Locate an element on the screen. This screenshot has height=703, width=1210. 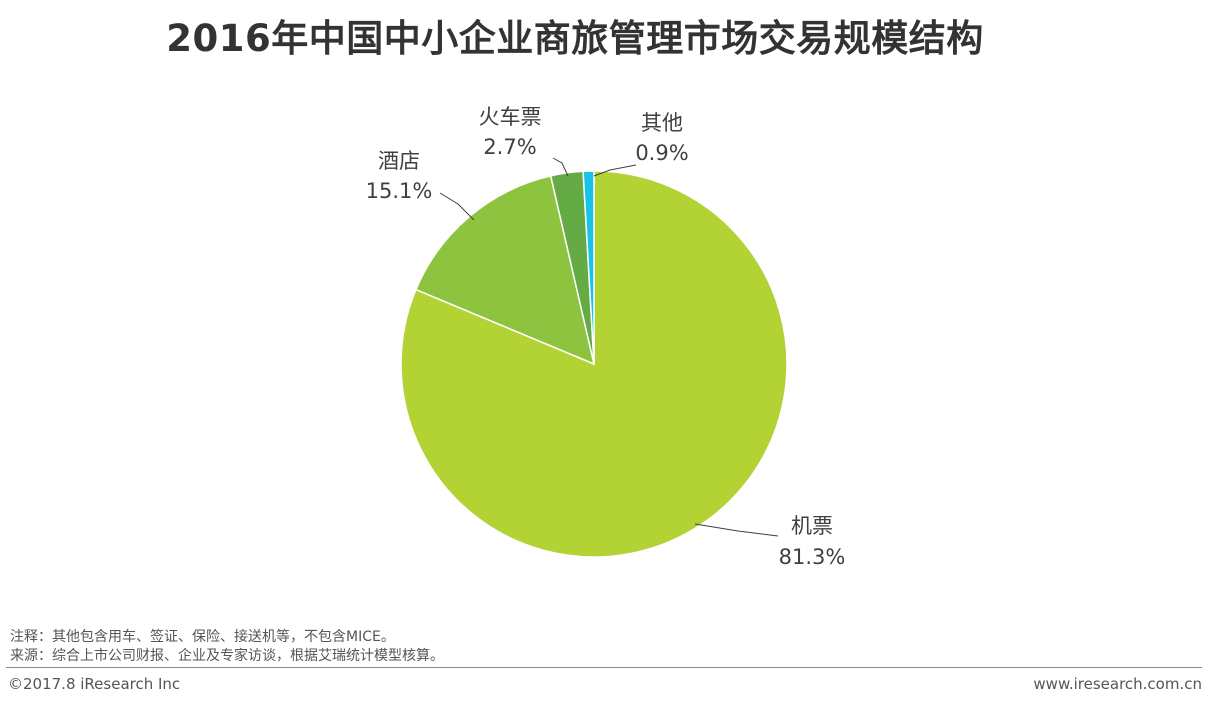
slice-value-qita: 0.9% is located at coordinates (661, 153).